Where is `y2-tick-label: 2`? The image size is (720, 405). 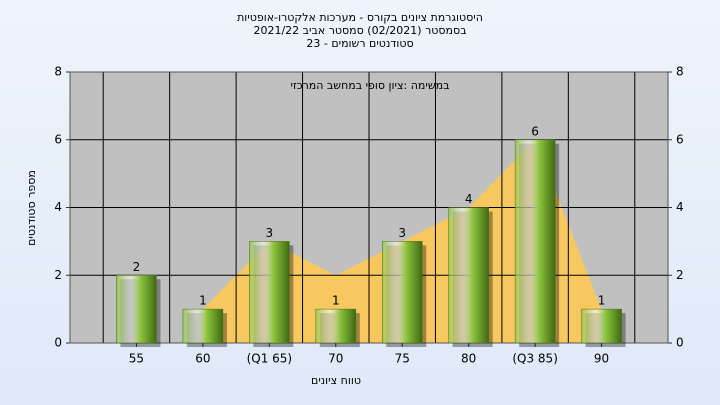
y2-tick-label: 2 is located at coordinates (680, 275).